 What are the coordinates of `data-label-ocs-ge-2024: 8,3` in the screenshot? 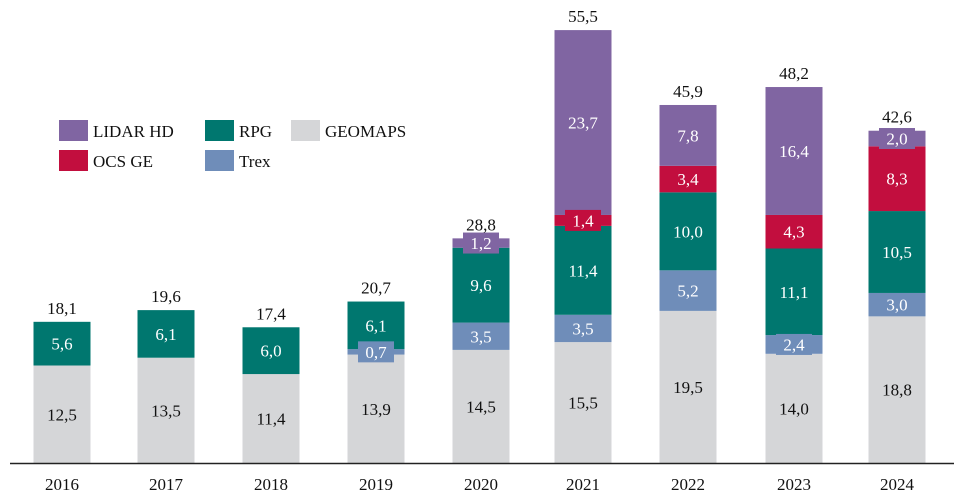 It's located at (896, 179).